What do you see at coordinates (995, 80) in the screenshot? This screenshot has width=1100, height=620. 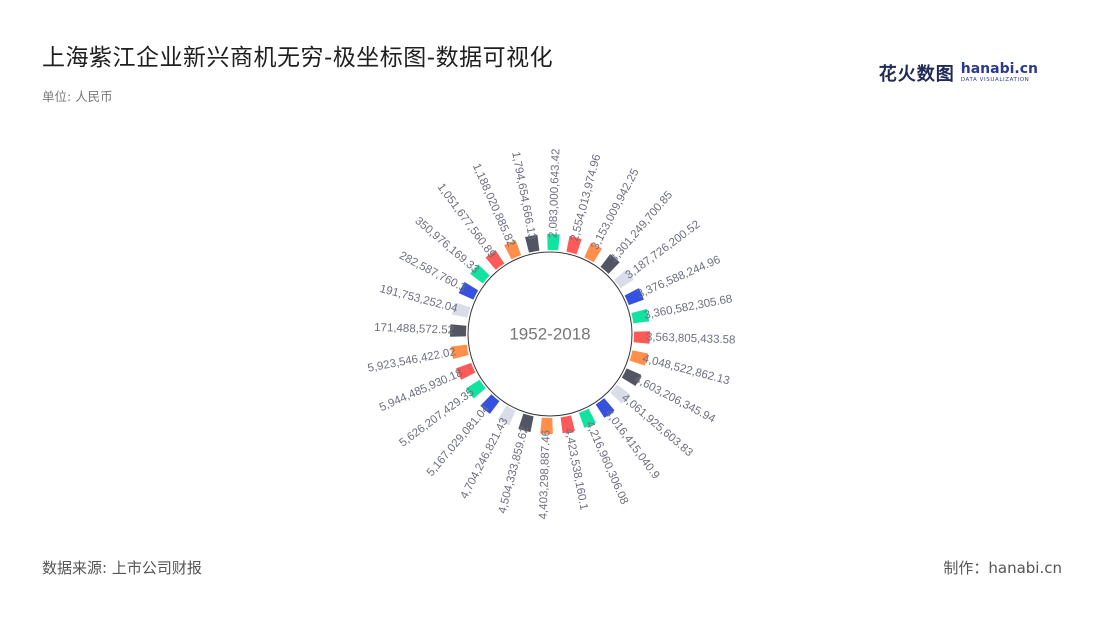 I see `logo-subtext: DATA VISUALIZATION` at bounding box center [995, 80].